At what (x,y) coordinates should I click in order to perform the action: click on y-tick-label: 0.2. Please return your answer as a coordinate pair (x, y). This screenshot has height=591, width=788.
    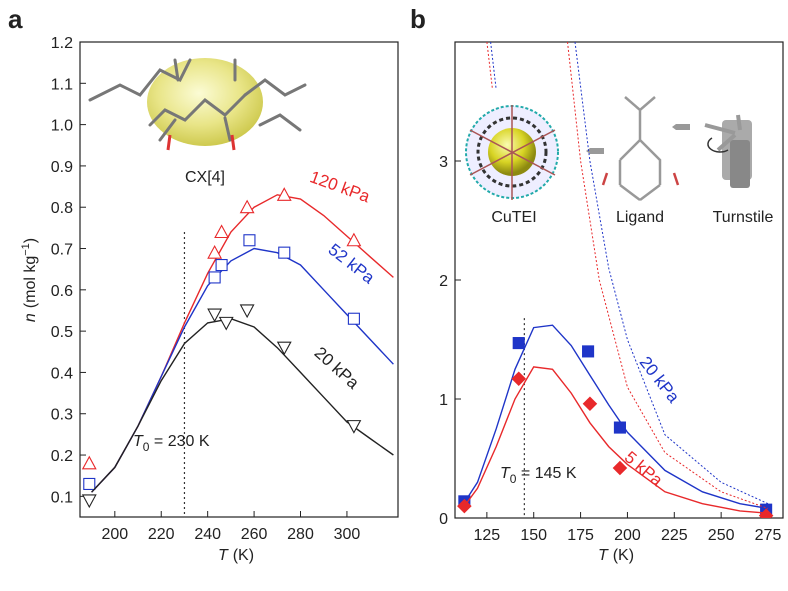
    Looking at the image, I should click on (62, 456).